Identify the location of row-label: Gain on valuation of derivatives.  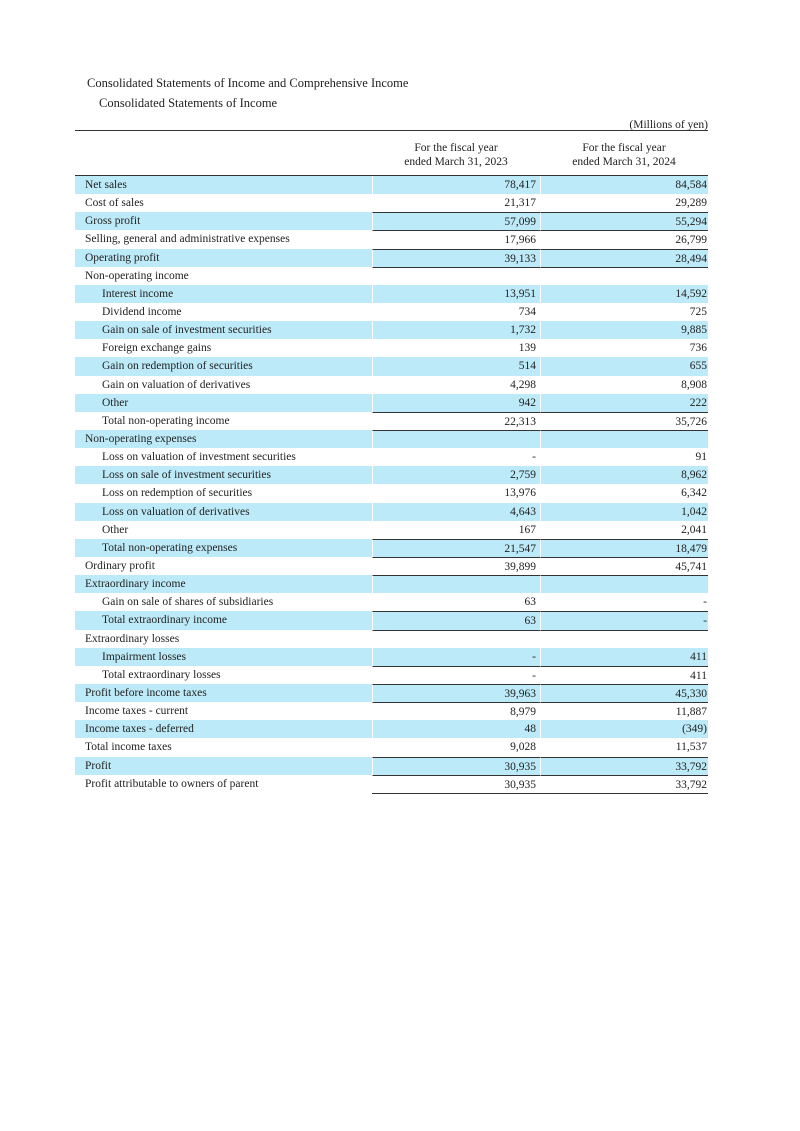
(176, 384).